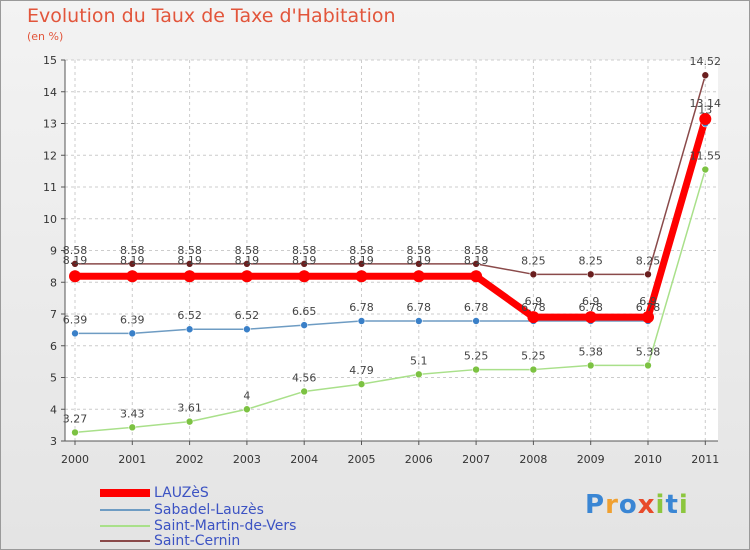 The image size is (750, 550). I want to click on data-label: 6.52, so click(247, 315).